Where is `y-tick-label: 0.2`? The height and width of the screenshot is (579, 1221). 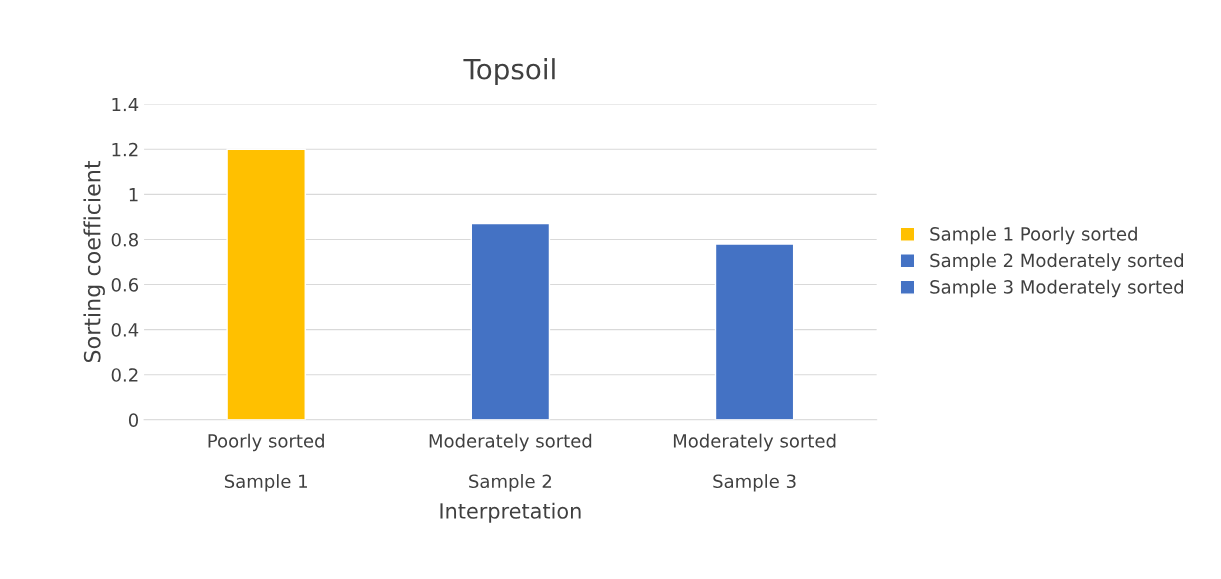
y-tick-label: 0.2 is located at coordinates (124, 375).